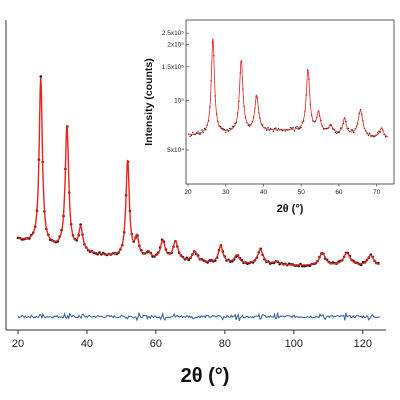 This screenshot has width=400, height=400. What do you see at coordinates (199, 316) in the screenshot?
I see `main-difference-line` at bounding box center [199, 316].